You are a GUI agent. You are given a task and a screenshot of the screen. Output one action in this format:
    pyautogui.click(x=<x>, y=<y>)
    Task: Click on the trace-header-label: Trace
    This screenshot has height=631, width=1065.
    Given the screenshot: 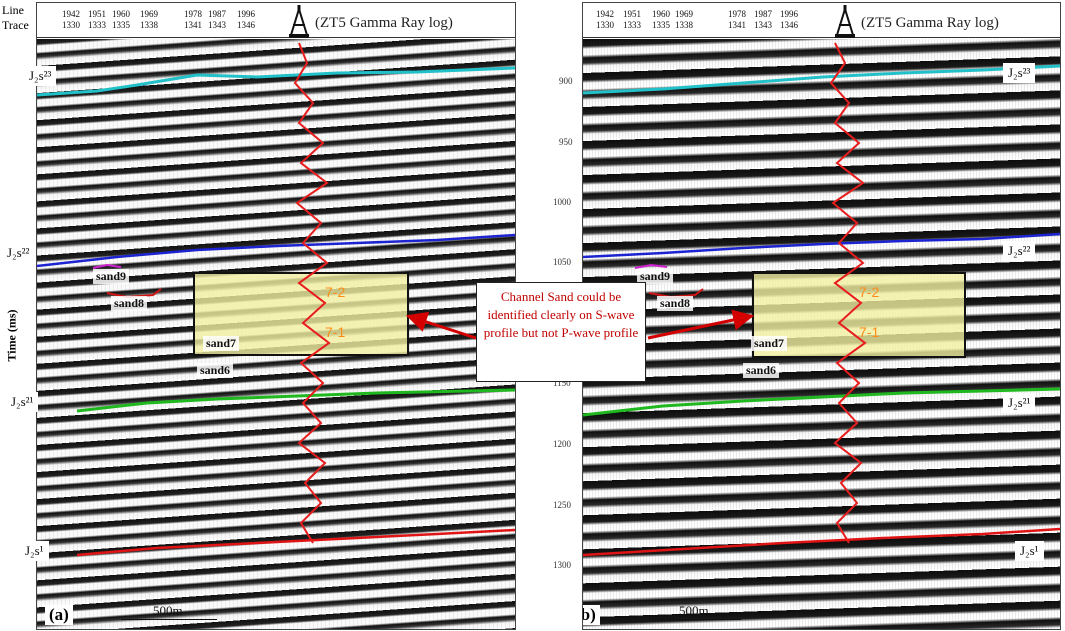 What is the action you would take?
    pyautogui.click(x=15, y=25)
    